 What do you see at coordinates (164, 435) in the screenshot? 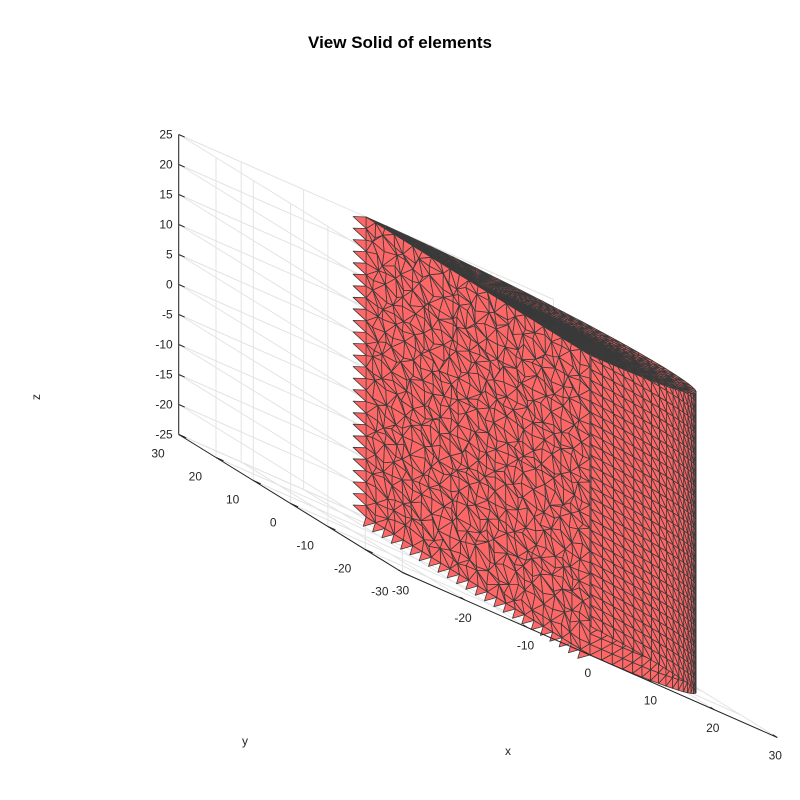
I see `z-tick-label: -25` at bounding box center [164, 435].